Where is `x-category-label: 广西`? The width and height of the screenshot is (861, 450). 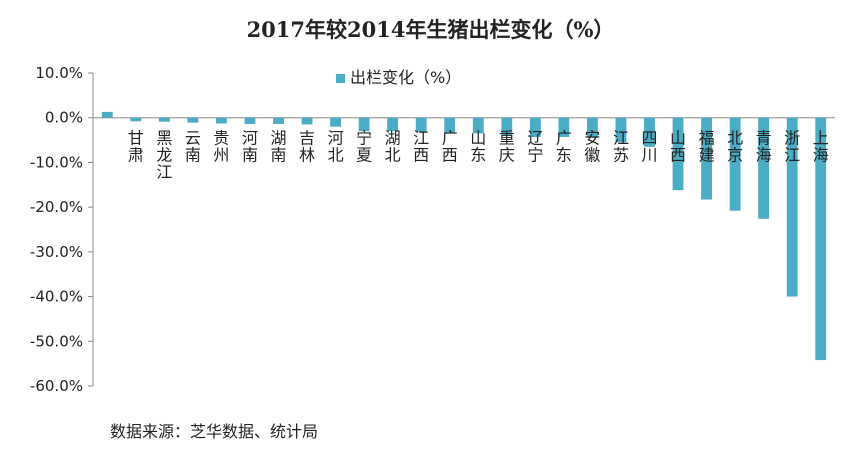 x-category-label: 广西 is located at coordinates (450, 147).